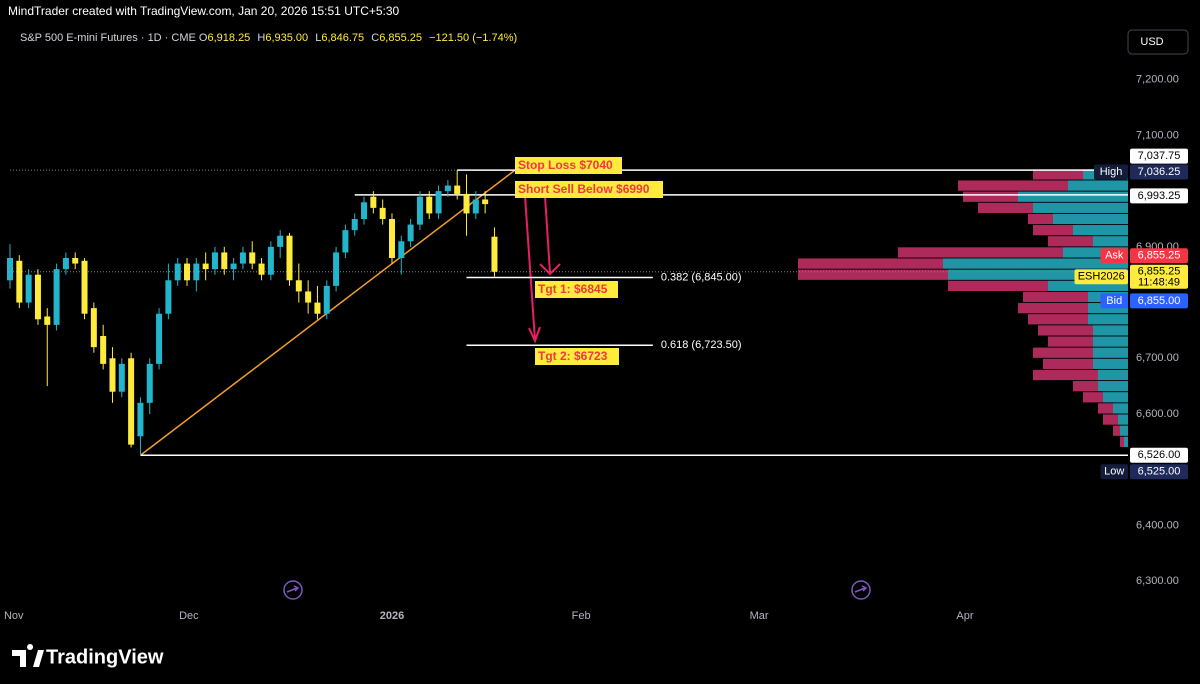  I want to click on price-tag-text: 6,526.00, so click(1159, 455).